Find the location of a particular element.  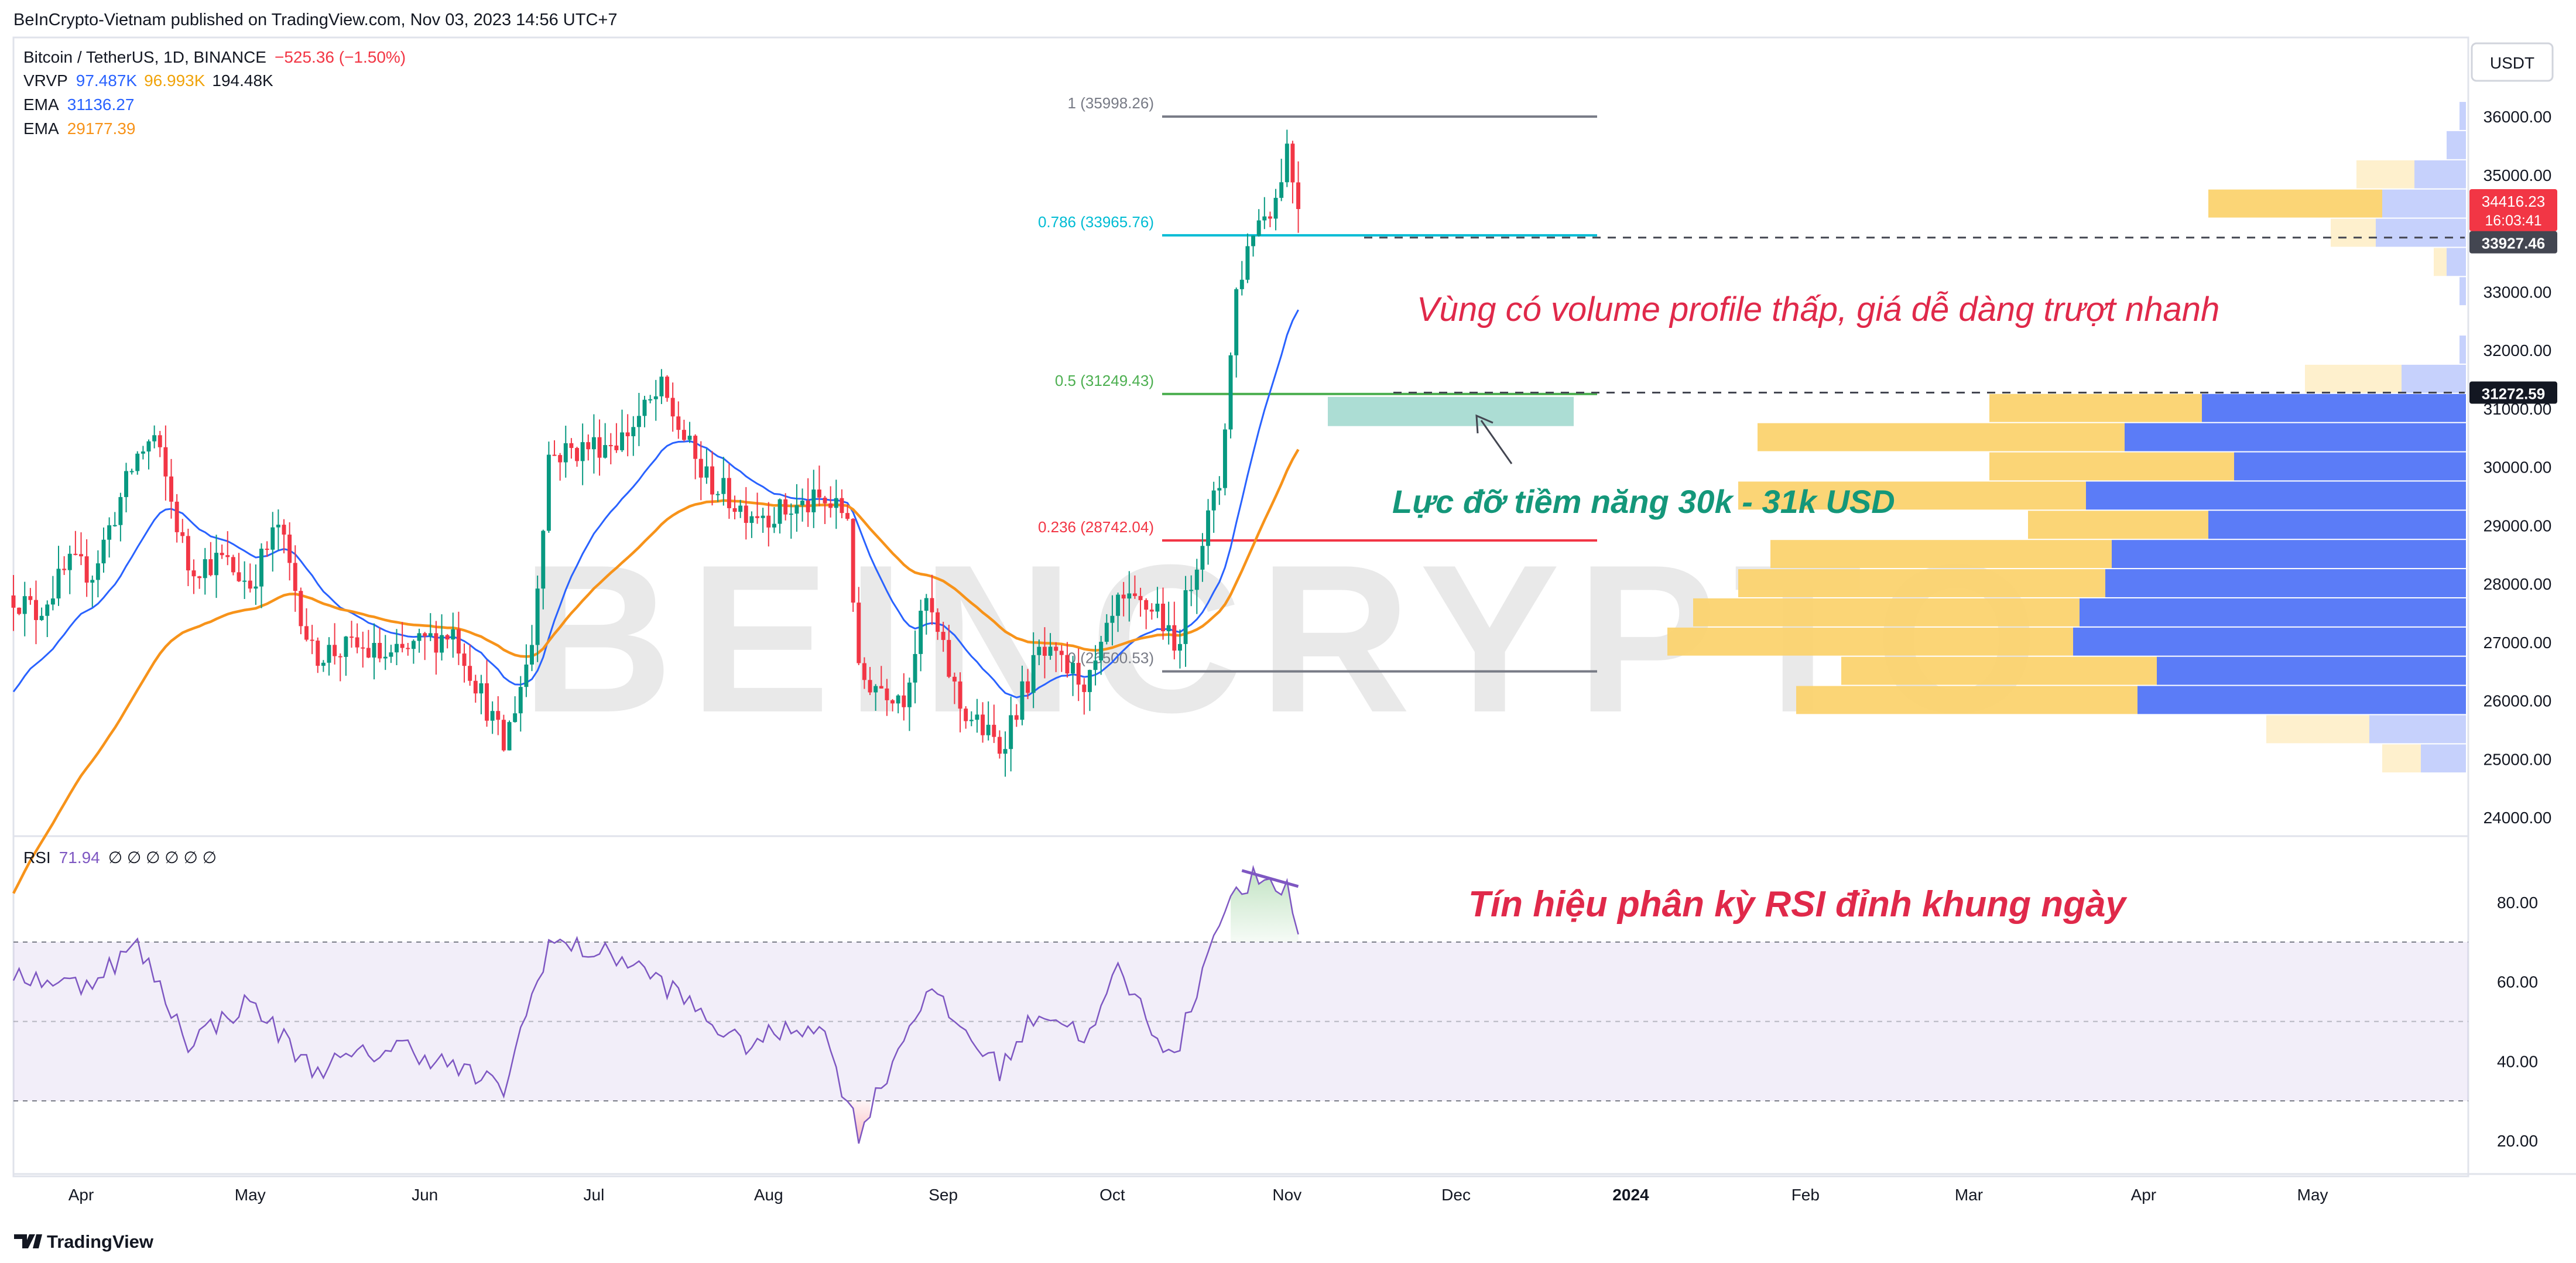

level-b-badge: 31272.59 is located at coordinates (2513, 394).